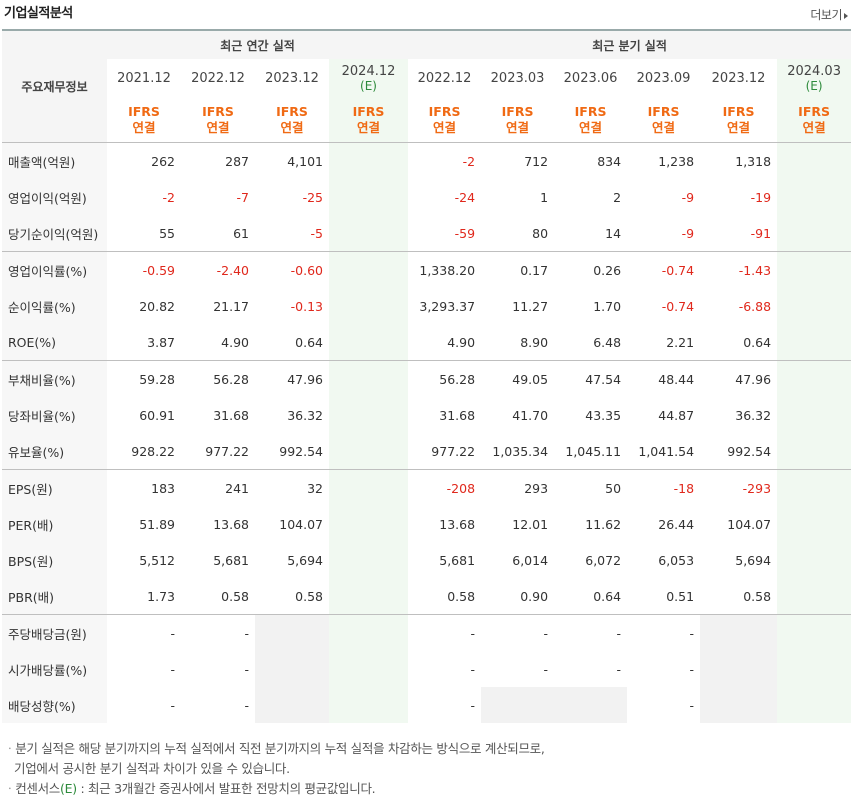 The height and width of the screenshot is (799, 854). I want to click on row-label: 부채비율(%), so click(54, 378).